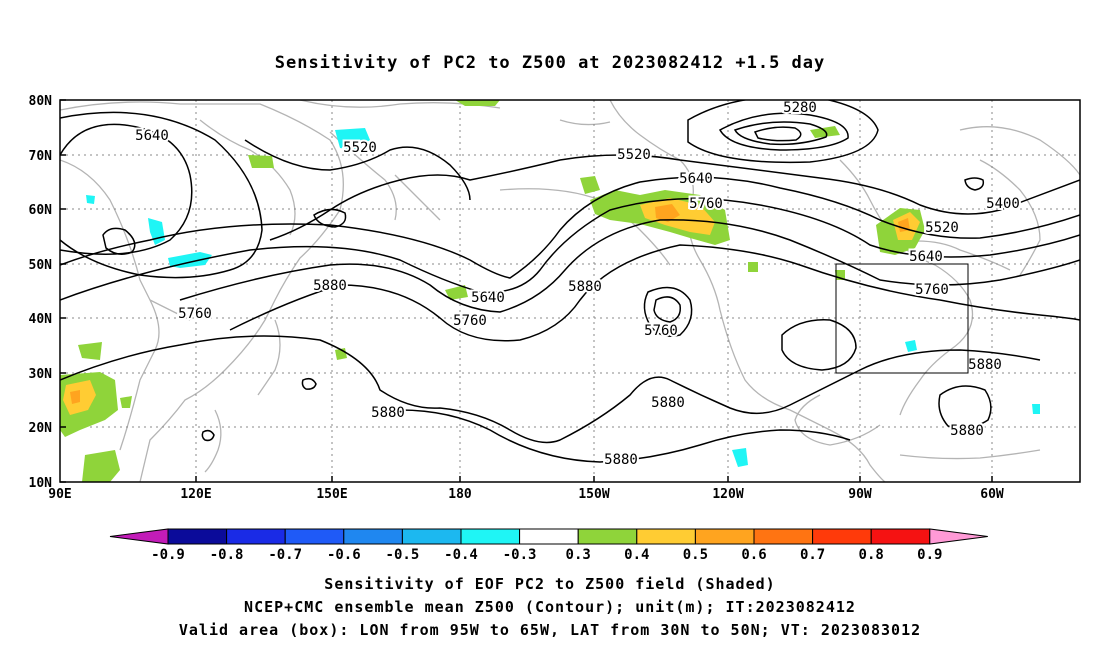 The height and width of the screenshot is (650, 1100). What do you see at coordinates (41, 101) in the screenshot?
I see `lat-tick-label: 80N` at bounding box center [41, 101].